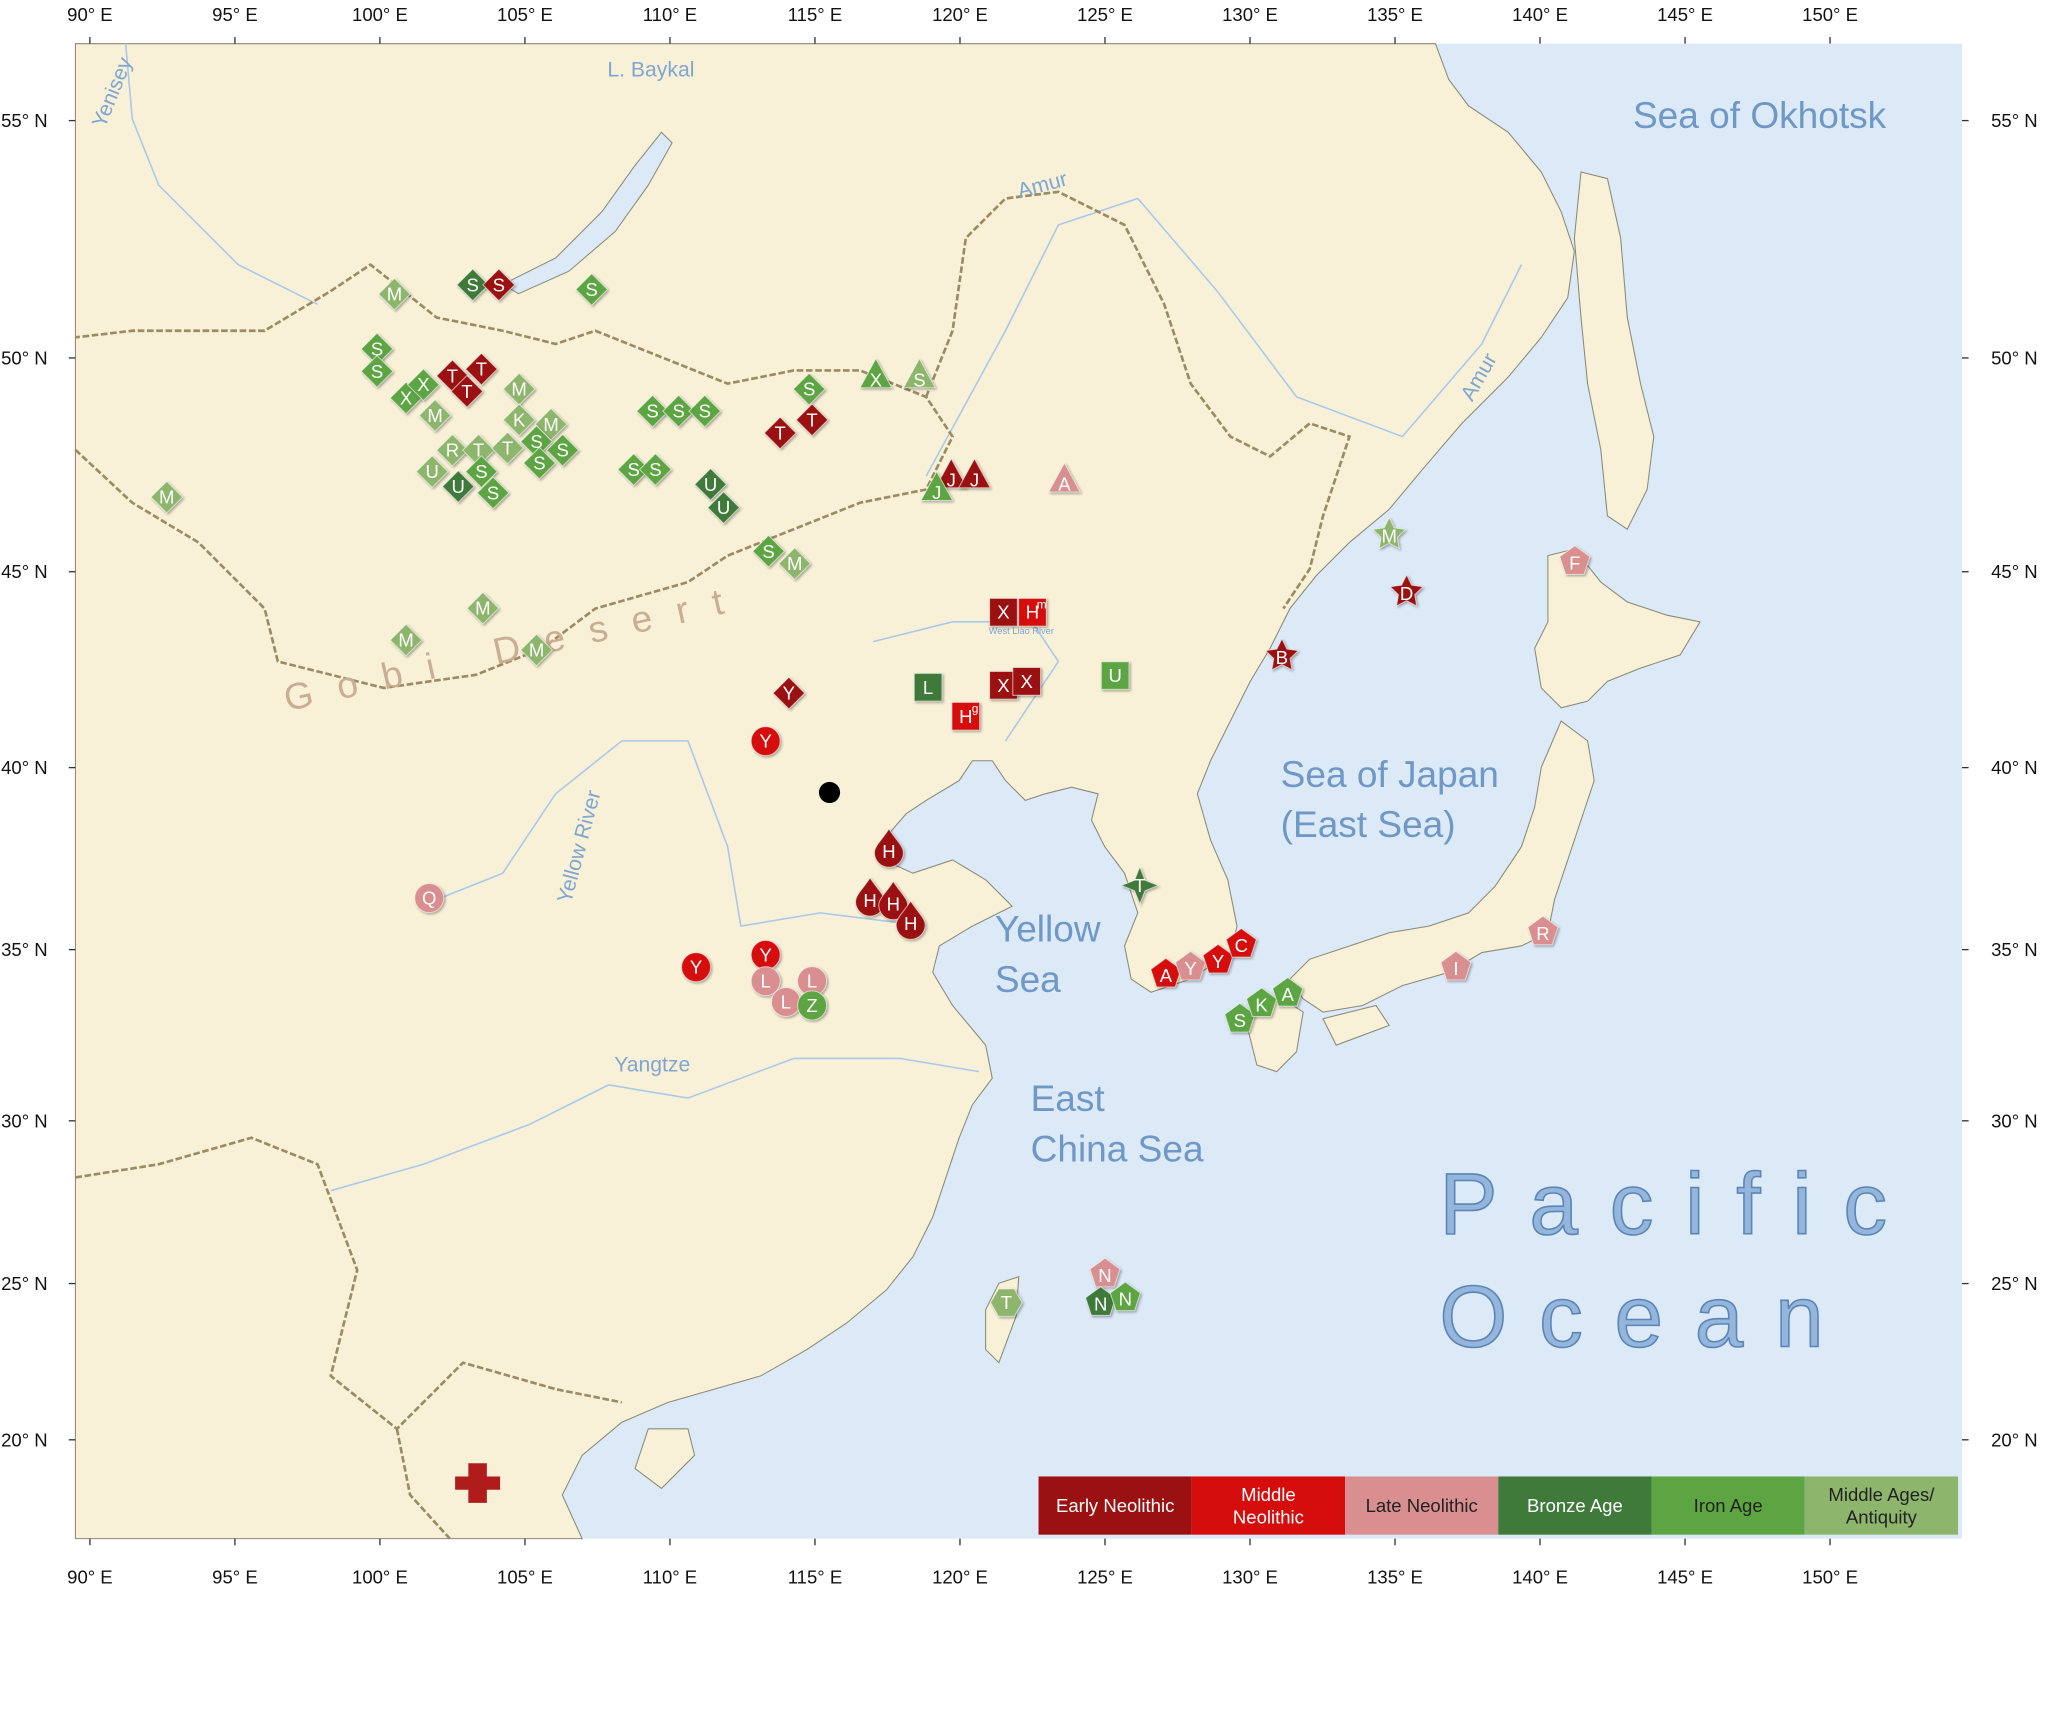 This screenshot has height=1716, width=2048. What do you see at coordinates (1540, 14) in the screenshot?
I see `x-tick-label: 140° E` at bounding box center [1540, 14].